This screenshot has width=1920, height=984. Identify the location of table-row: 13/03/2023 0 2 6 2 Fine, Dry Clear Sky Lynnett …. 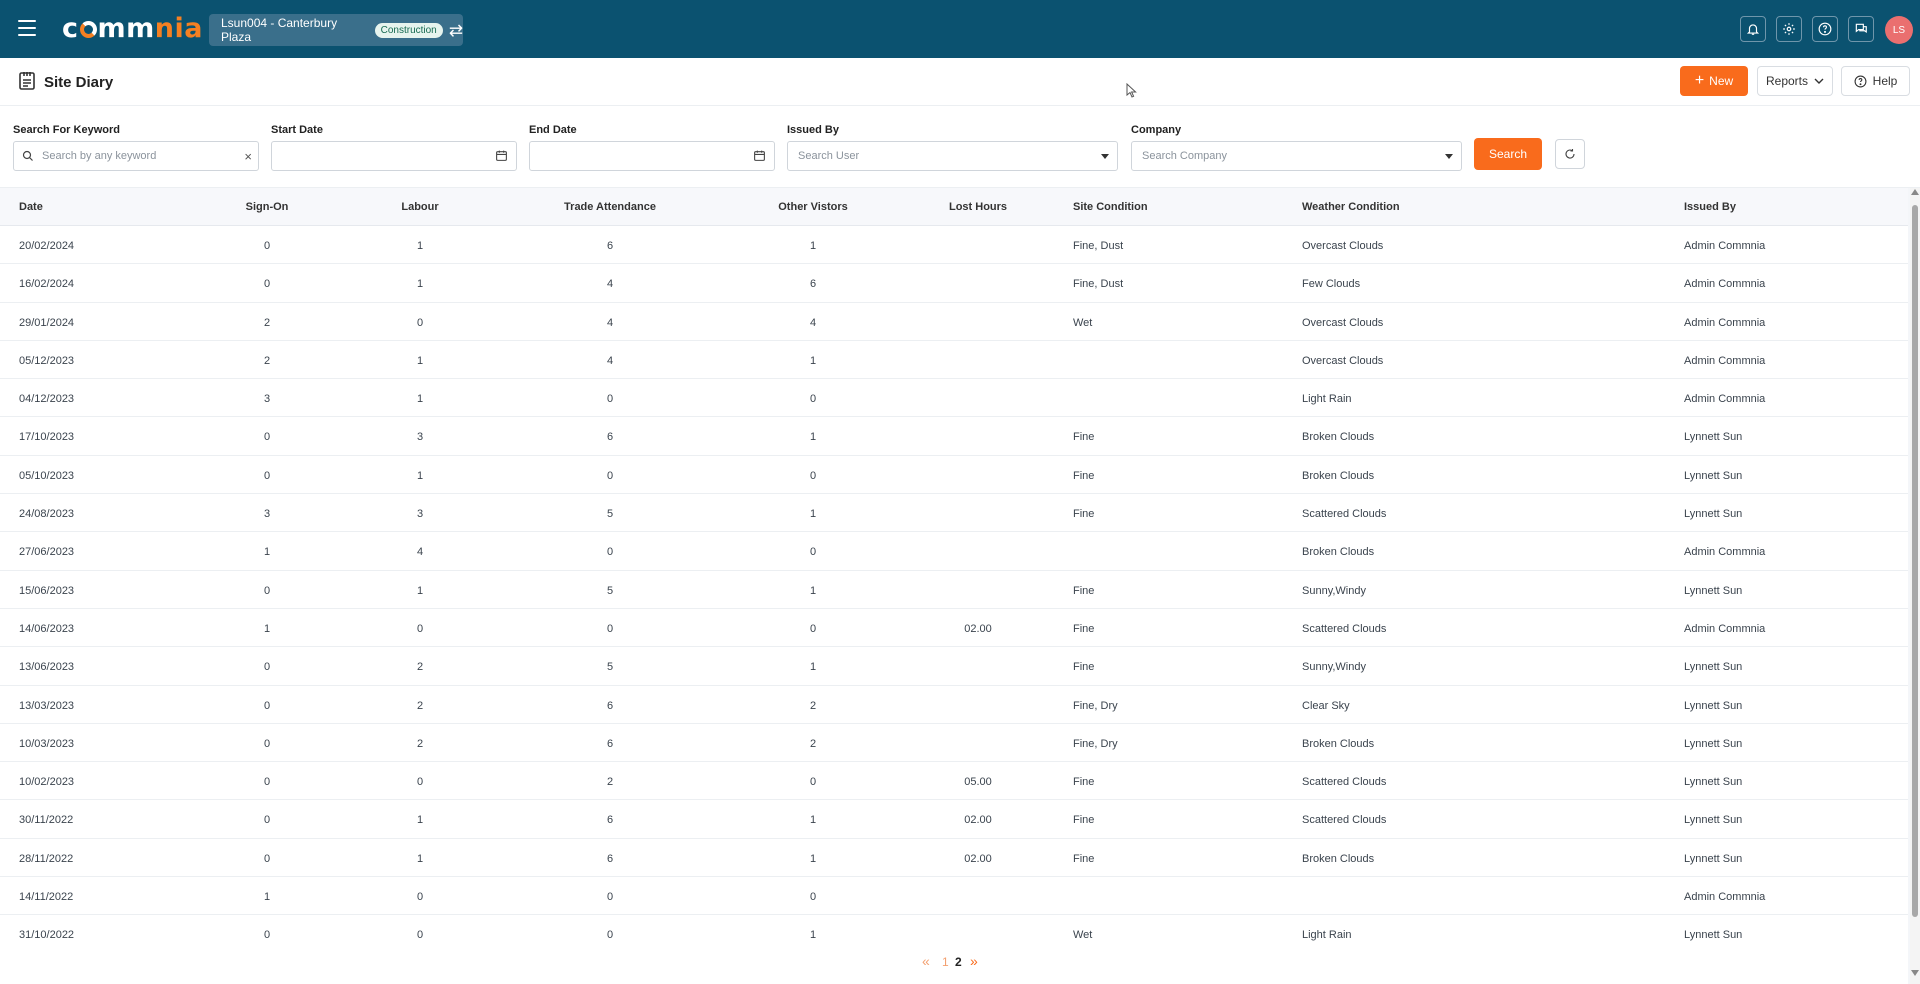
(954, 705).